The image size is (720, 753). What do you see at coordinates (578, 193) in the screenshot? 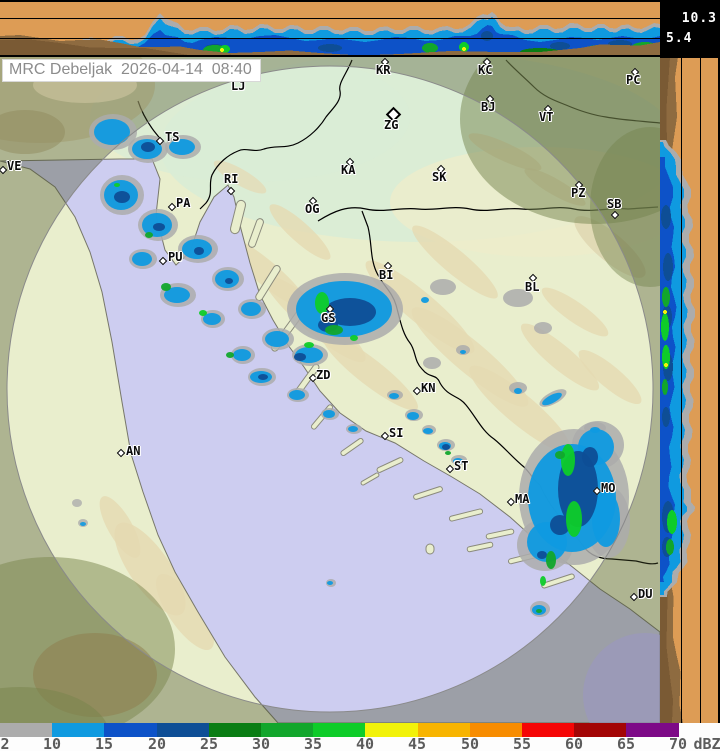
I see `city-label-pz: PZ` at bounding box center [578, 193].